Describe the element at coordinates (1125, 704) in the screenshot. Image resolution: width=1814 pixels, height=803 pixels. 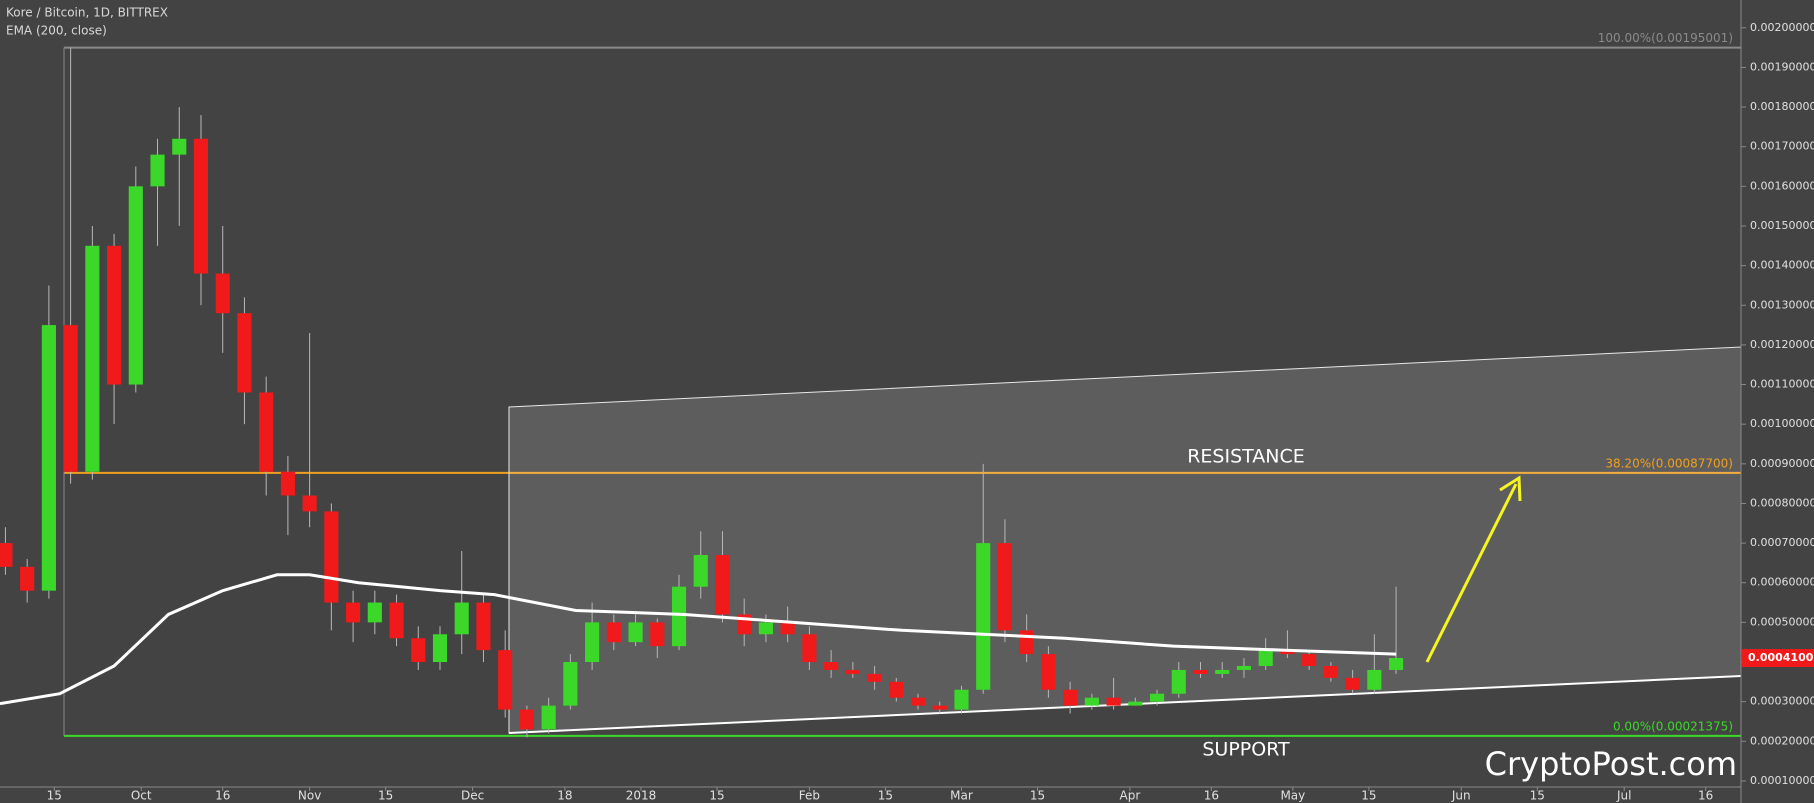
I see `channel-support-line` at that location.